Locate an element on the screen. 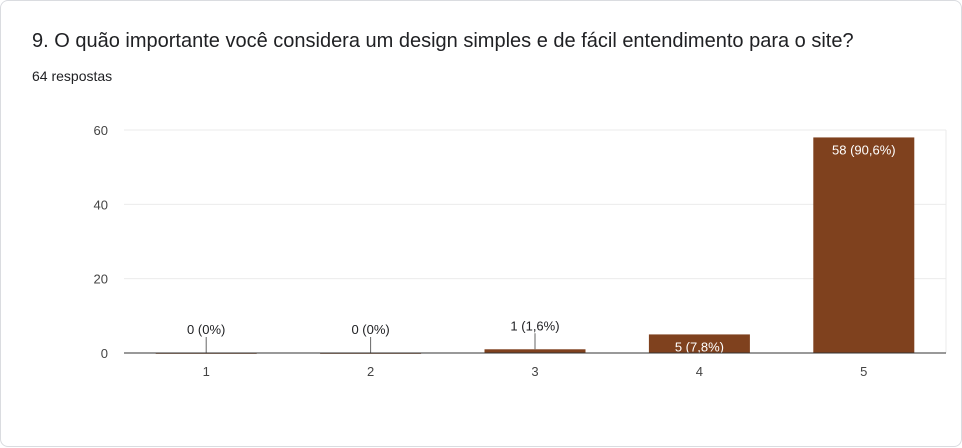 This screenshot has height=448, width=962. y-tick-label: 20 is located at coordinates (101, 279).